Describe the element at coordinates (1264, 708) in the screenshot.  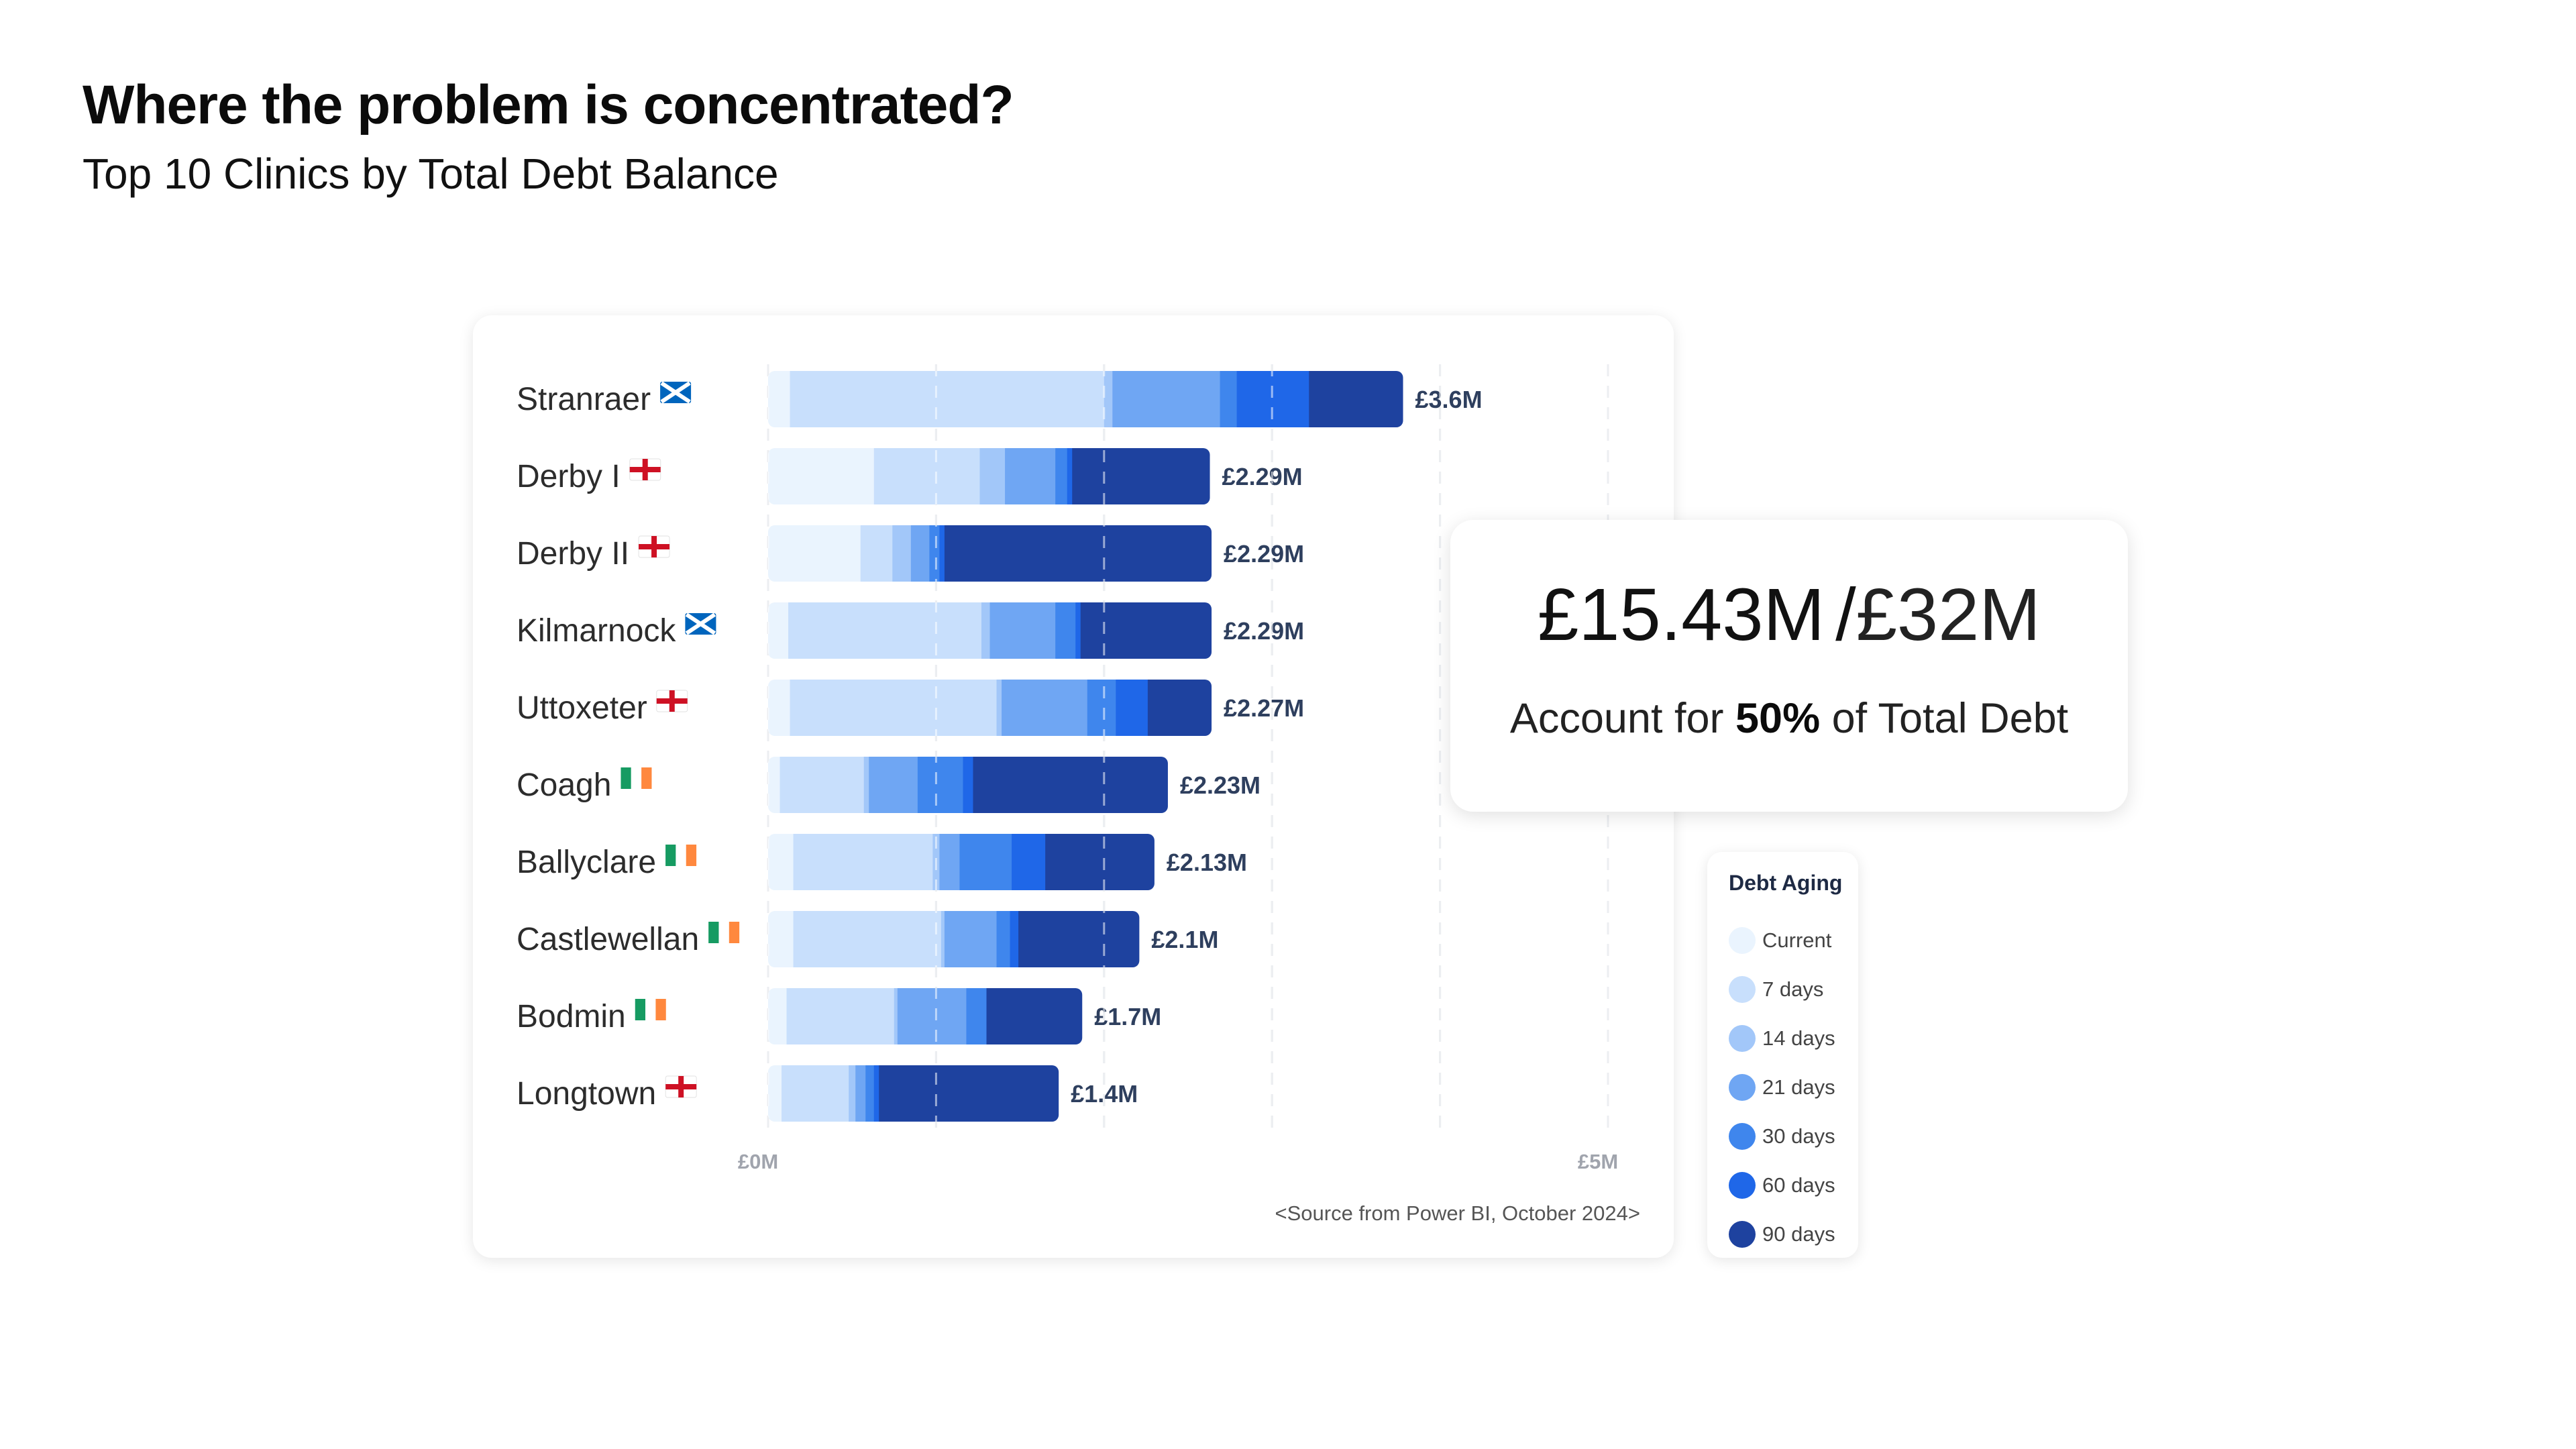
I see `bar-value-label: £2.27M` at that location.